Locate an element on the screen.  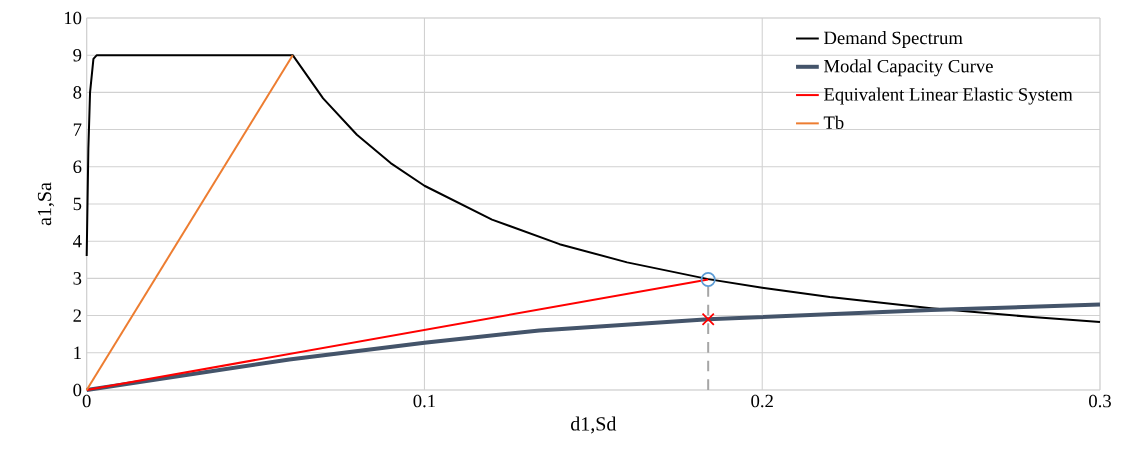
x-tick-label: 0.2 is located at coordinates (762, 401).